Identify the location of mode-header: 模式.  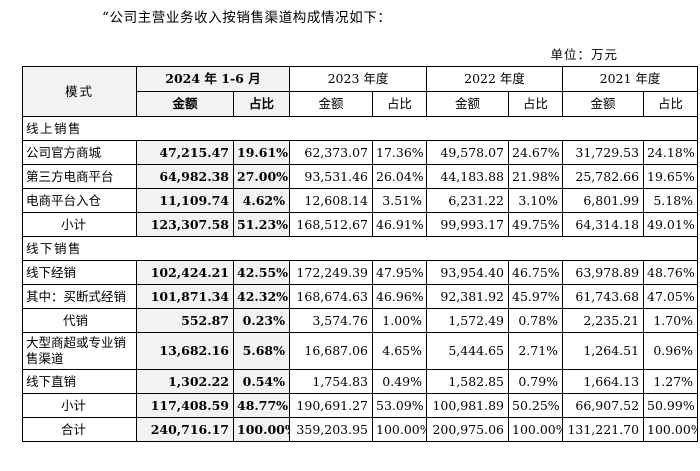
(79, 91).